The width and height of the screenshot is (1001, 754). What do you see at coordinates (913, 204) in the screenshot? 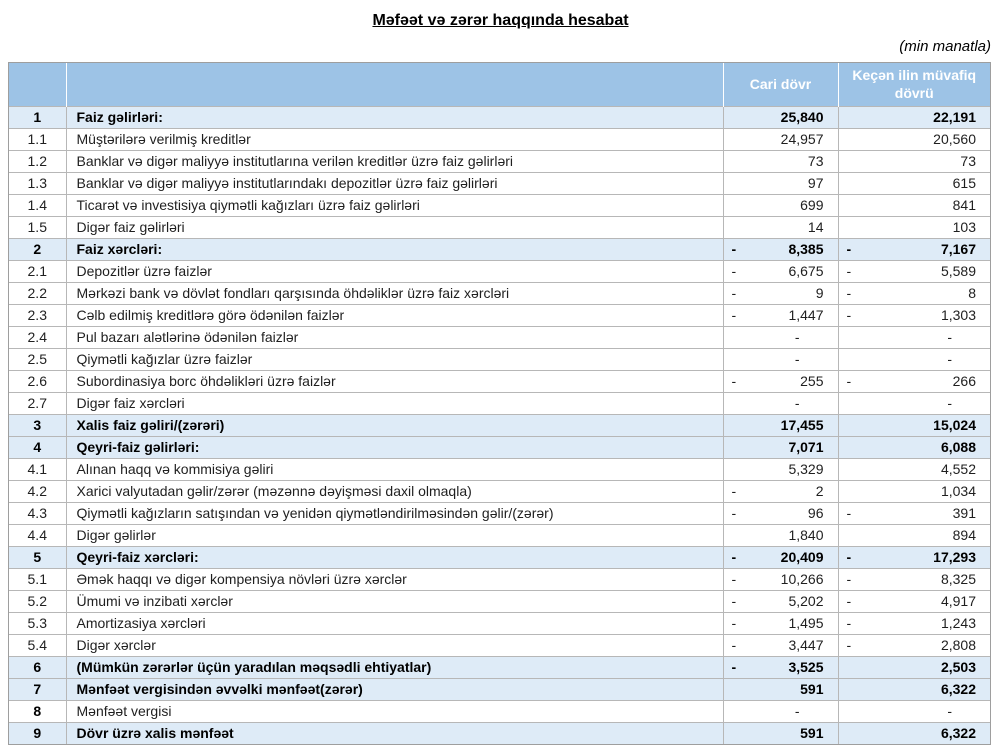
I see `value-cell-previous: 841` at bounding box center [913, 204].